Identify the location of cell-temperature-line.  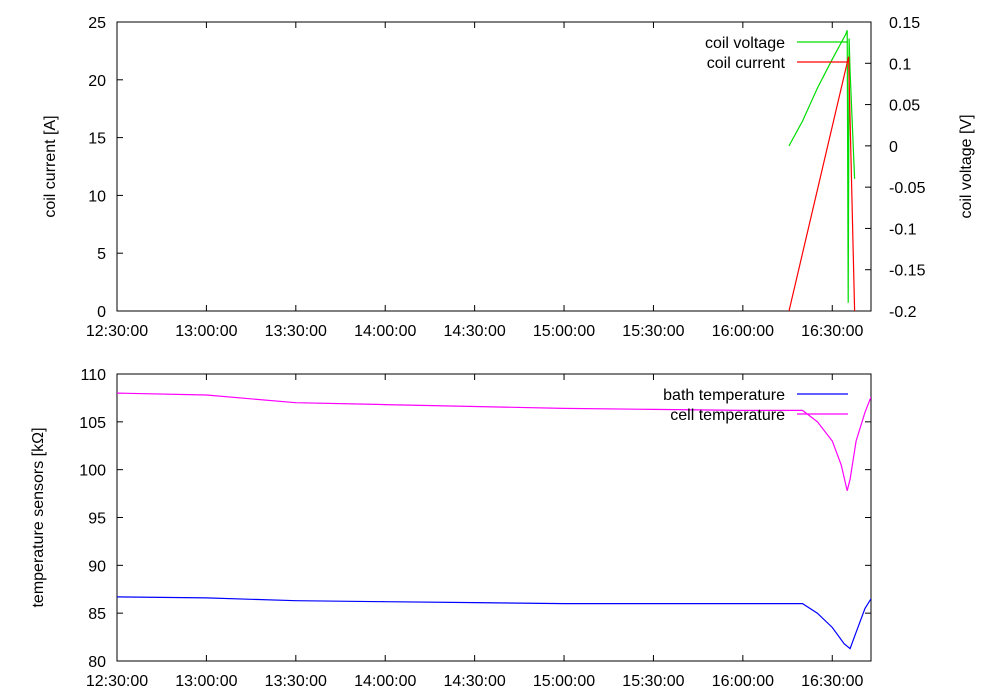
(494, 441).